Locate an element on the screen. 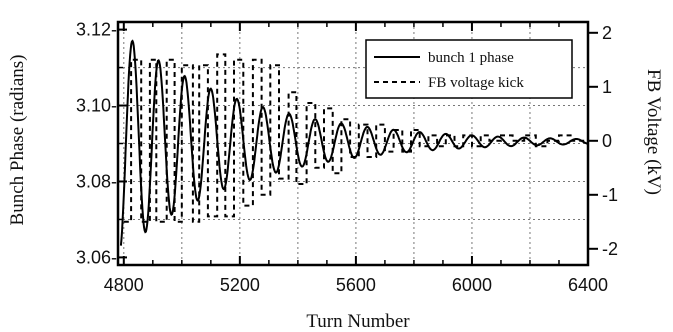  y2-axis-title: FB Voltage (kV) is located at coordinates (653, 132).